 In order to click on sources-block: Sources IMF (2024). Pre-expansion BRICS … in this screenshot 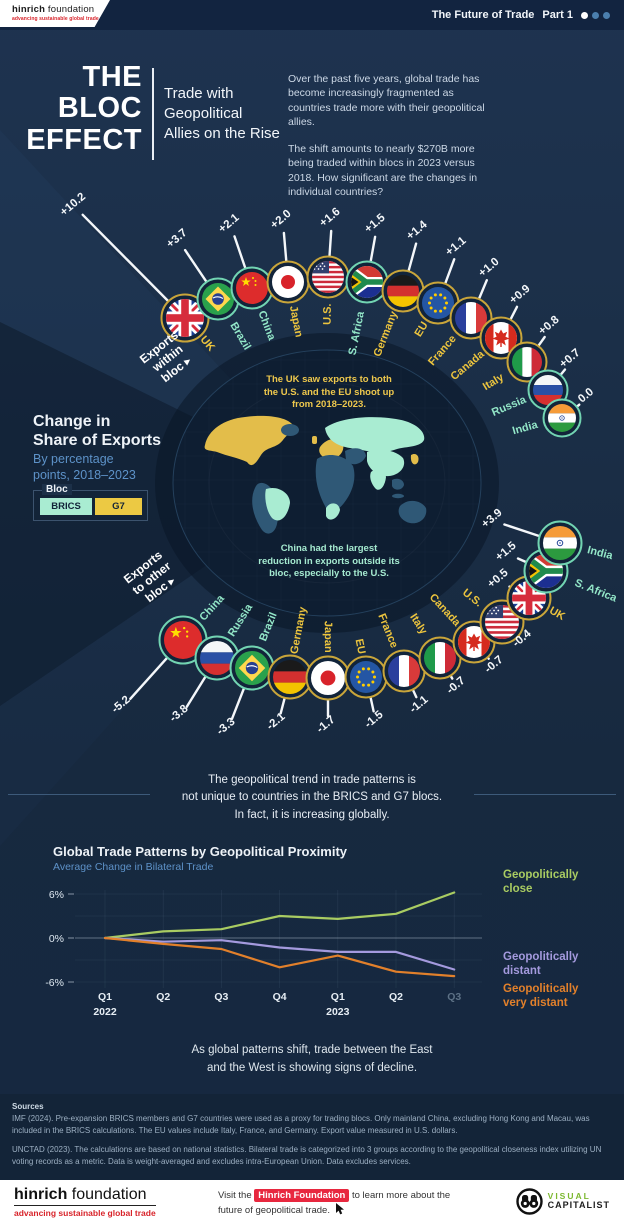, I will do `click(312, 1138)`.